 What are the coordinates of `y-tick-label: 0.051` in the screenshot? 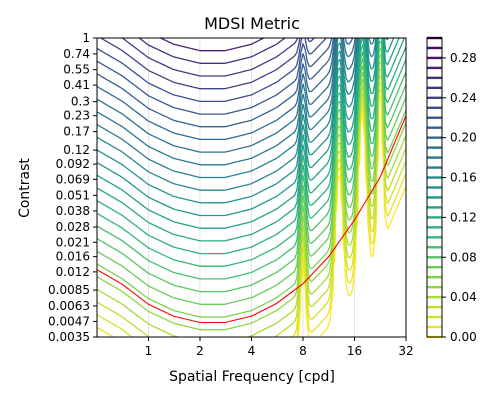 It's located at (73, 195).